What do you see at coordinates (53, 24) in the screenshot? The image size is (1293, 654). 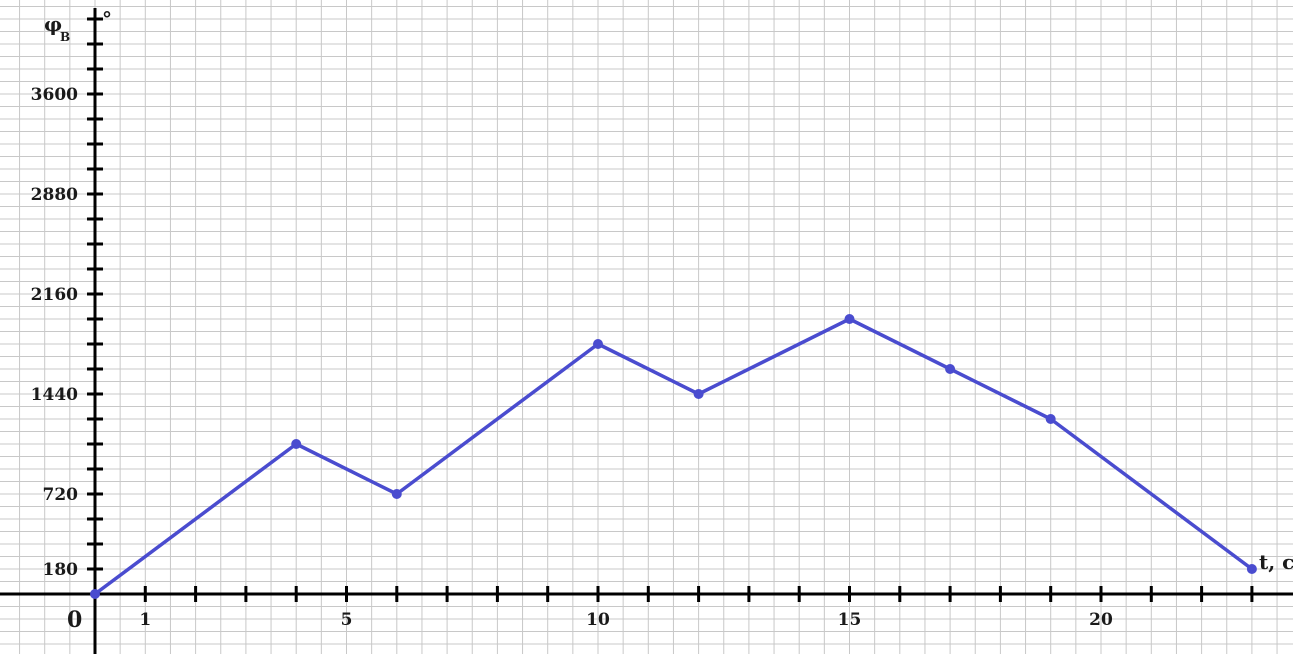 I see `y-axis-title-main: φ` at bounding box center [53, 24].